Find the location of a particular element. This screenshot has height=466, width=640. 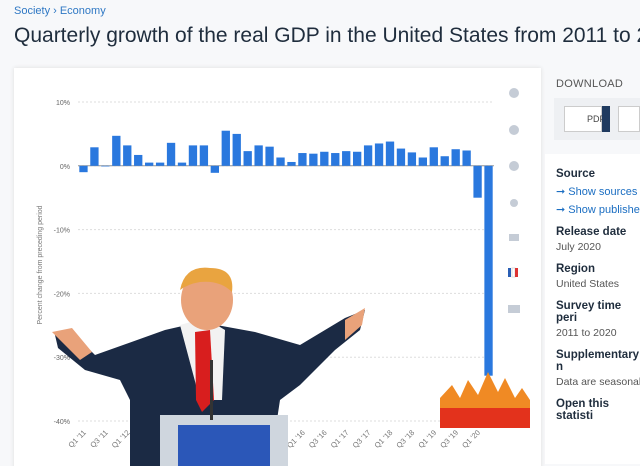

pdf-button: PDF is located at coordinates (584, 119).